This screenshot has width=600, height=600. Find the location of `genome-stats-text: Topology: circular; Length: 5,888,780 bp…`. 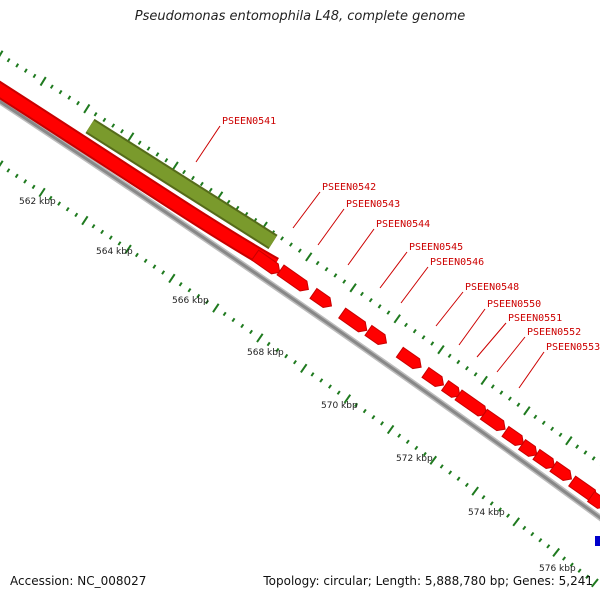

genome-stats-text: Topology: circular; Length: 5,888,780 bp… is located at coordinates (428, 581).